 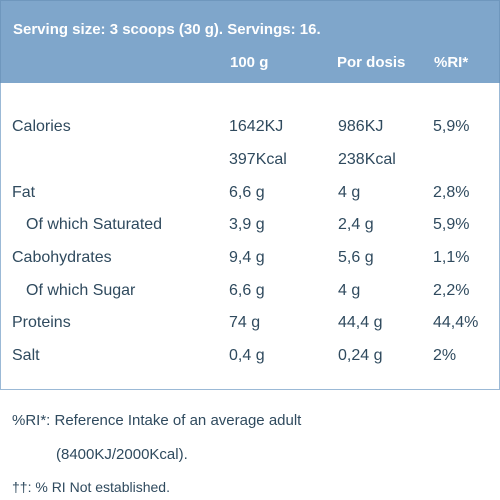 What do you see at coordinates (349, 192) in the screenshot?
I see `cell-fat-dose: 4 g` at bounding box center [349, 192].